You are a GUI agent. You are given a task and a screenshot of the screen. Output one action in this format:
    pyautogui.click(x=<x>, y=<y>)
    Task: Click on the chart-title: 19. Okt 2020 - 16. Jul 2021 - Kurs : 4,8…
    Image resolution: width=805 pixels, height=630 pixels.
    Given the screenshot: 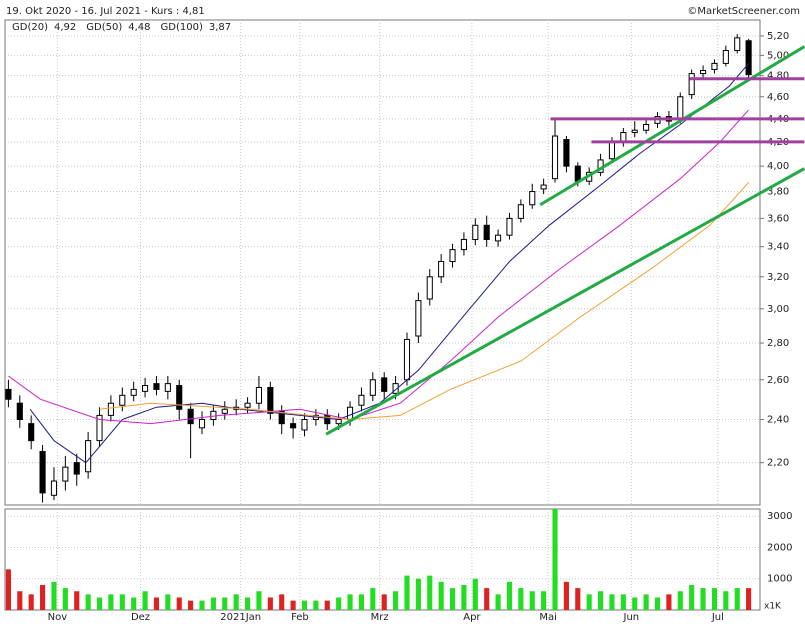 What is the action you would take?
    pyautogui.click(x=105, y=11)
    